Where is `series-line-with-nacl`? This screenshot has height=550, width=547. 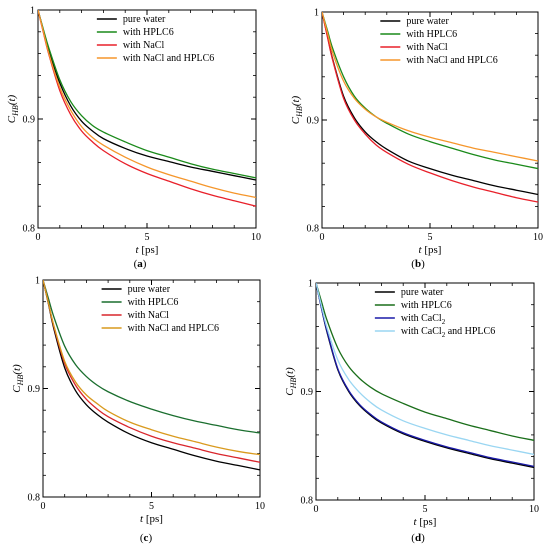
series-line-with-nacl is located at coordinates (430, 107).